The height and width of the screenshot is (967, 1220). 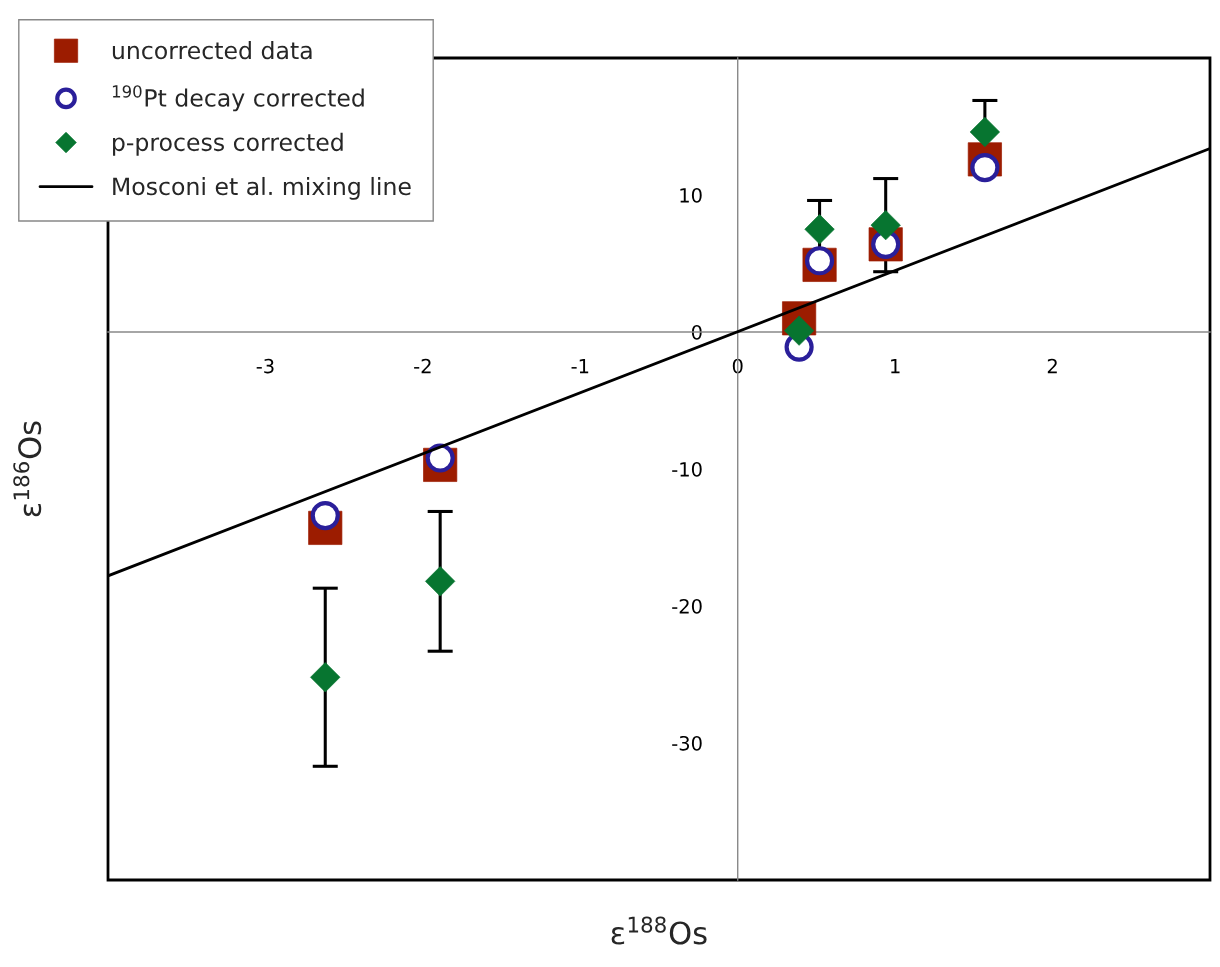 What do you see at coordinates (687, 469) in the screenshot?
I see `y-tick-label: -10` at bounding box center [687, 469].